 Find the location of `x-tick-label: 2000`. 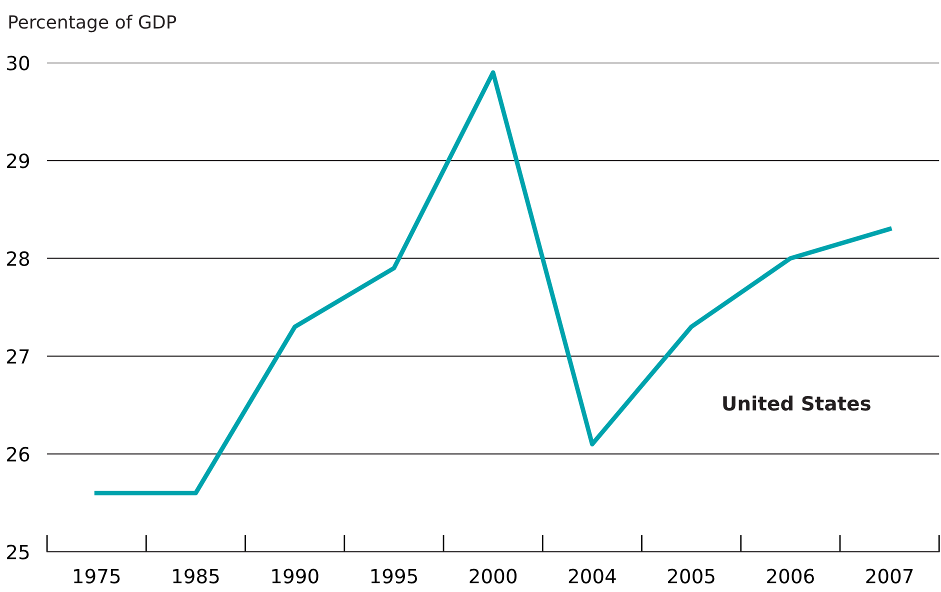

x-tick-label: 2000 is located at coordinates (493, 576).